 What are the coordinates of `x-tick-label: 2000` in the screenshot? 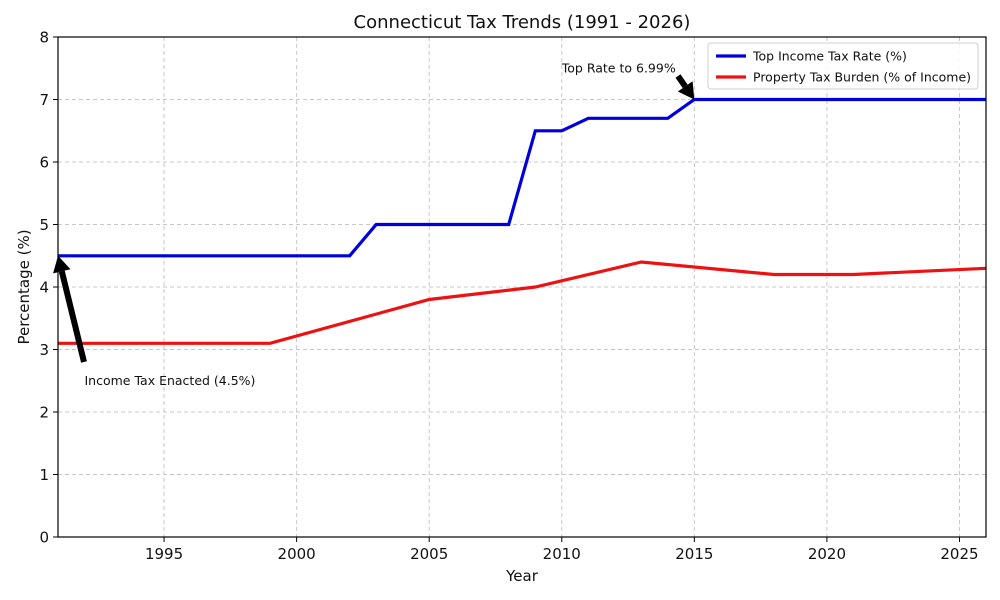 It's located at (297, 554).